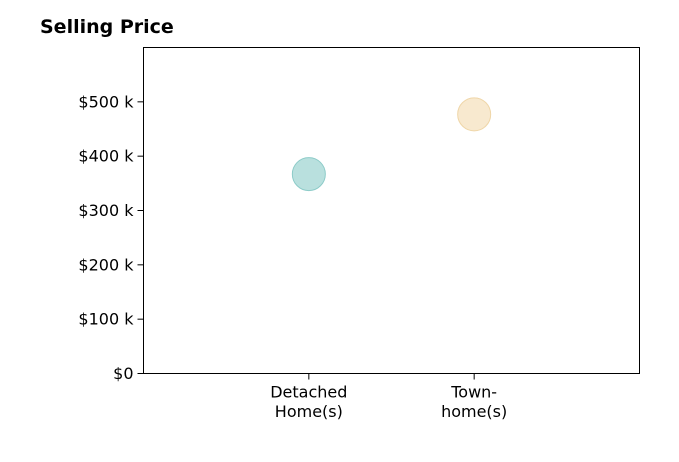  Describe the element at coordinates (473, 392) in the screenshot. I see `x-tick-label-line: Town-` at that location.